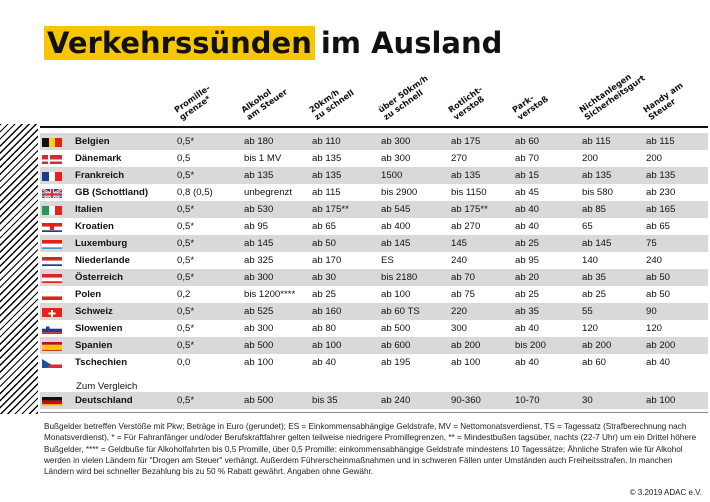  What do you see at coordinates (469, 192) in the screenshot?
I see `table-cell: bis 1150` at bounding box center [469, 192].